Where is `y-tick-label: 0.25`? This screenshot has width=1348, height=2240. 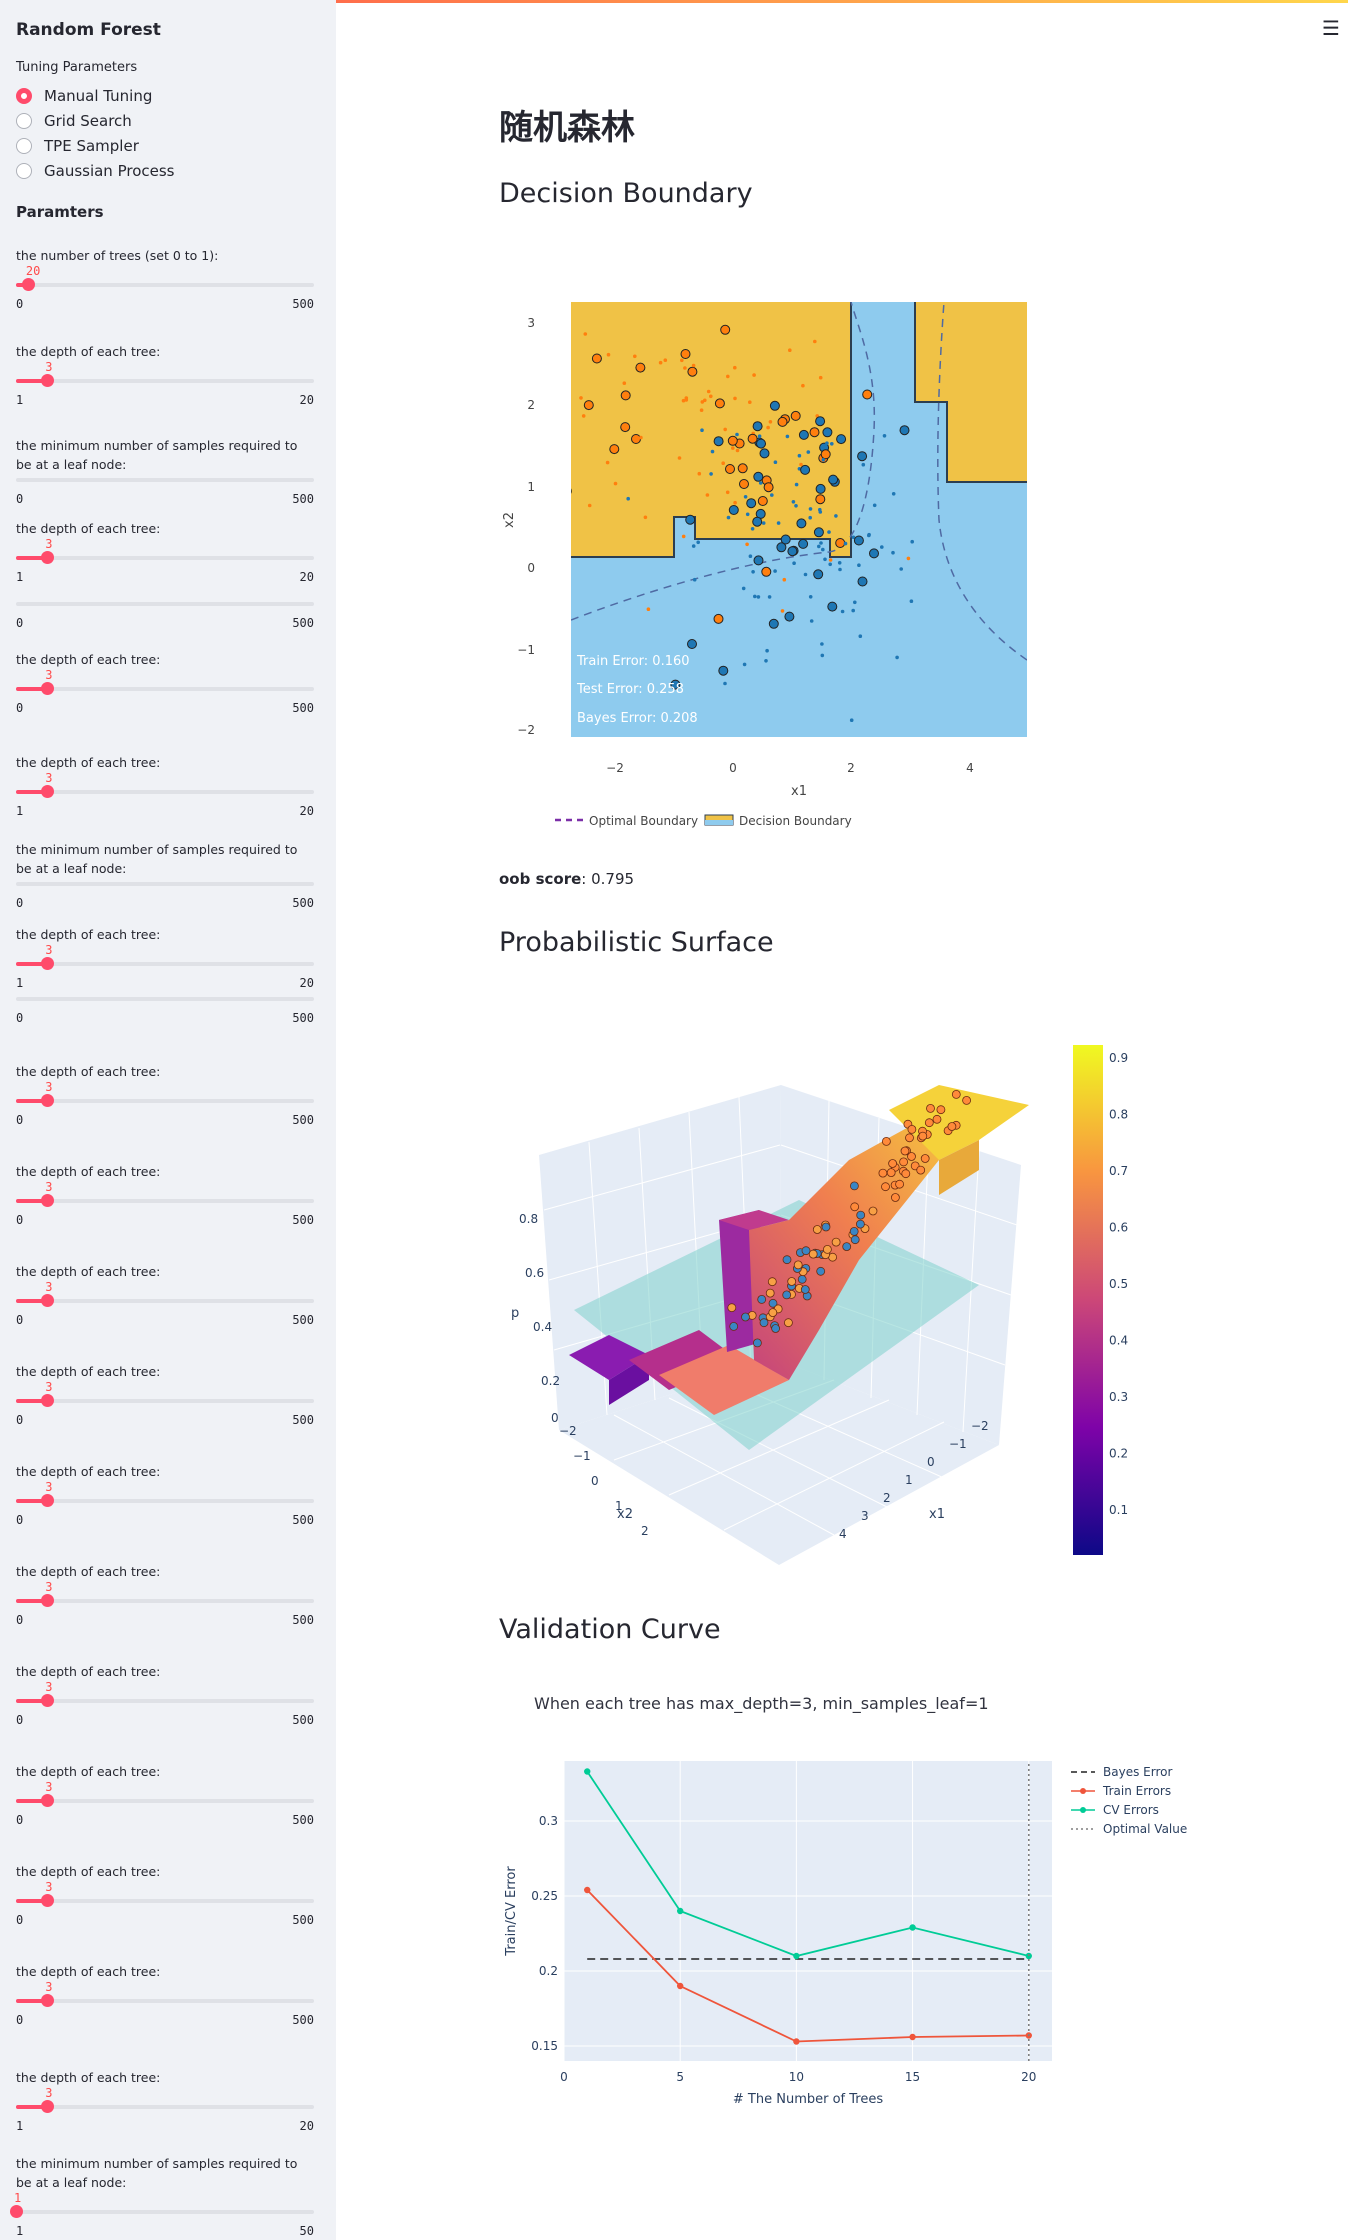
y-tick-label: 0.25 is located at coordinates (544, 1896).